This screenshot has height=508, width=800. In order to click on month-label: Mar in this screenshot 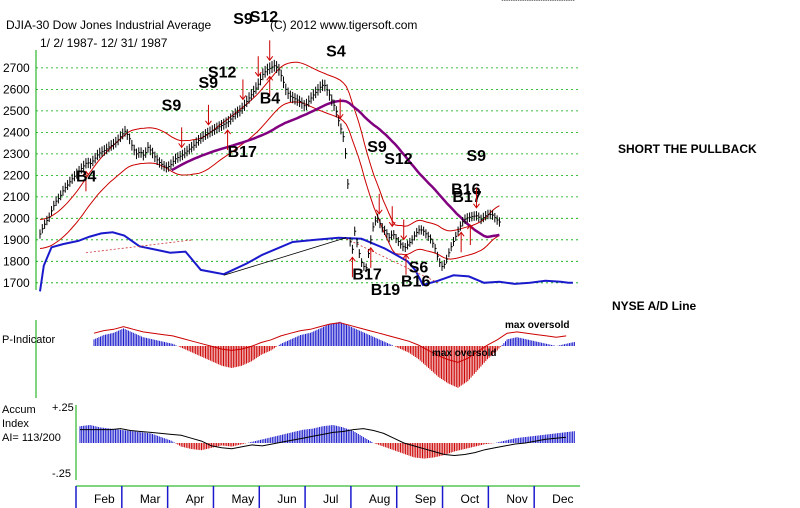, I will do `click(150, 499)`.